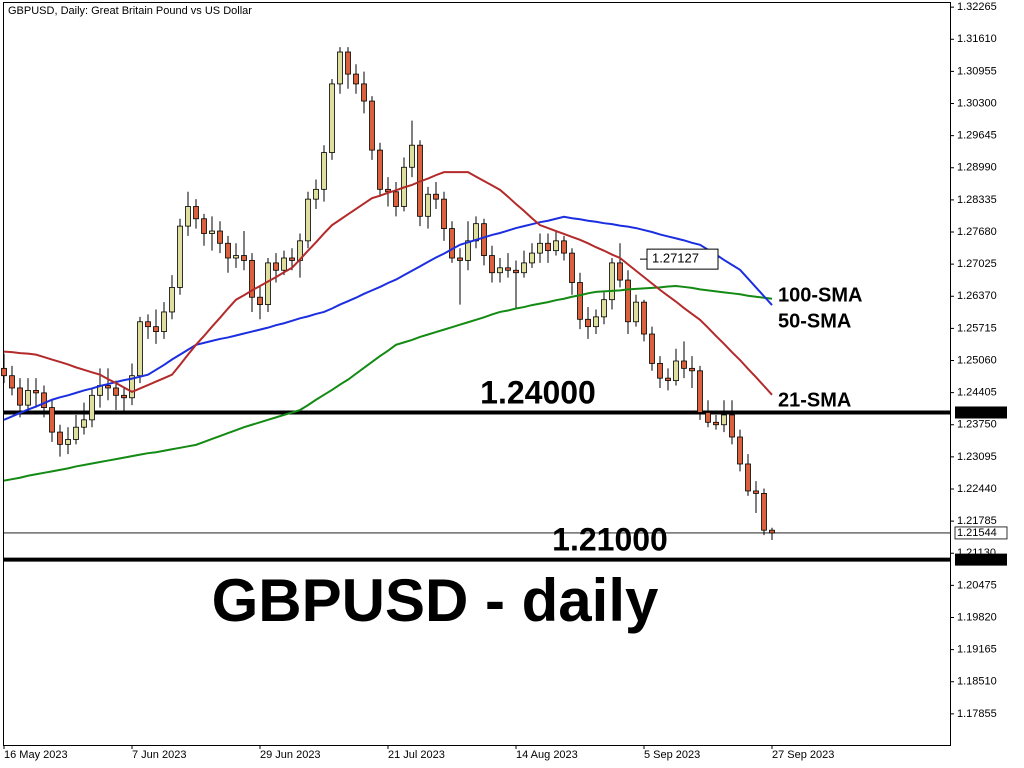 The width and height of the screenshot is (1024, 768). Describe the element at coordinates (547, 755) in the screenshot. I see `x-tick-label: 14 Aug 2023` at that location.